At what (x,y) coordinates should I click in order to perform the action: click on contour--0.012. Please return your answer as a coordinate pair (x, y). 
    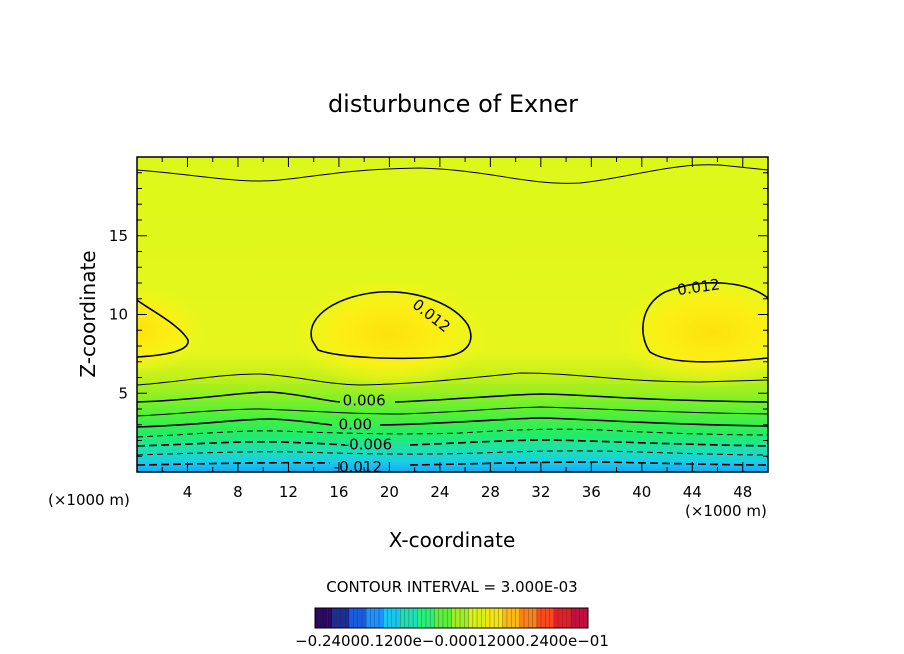
    Looking at the image, I should click on (452, 463).